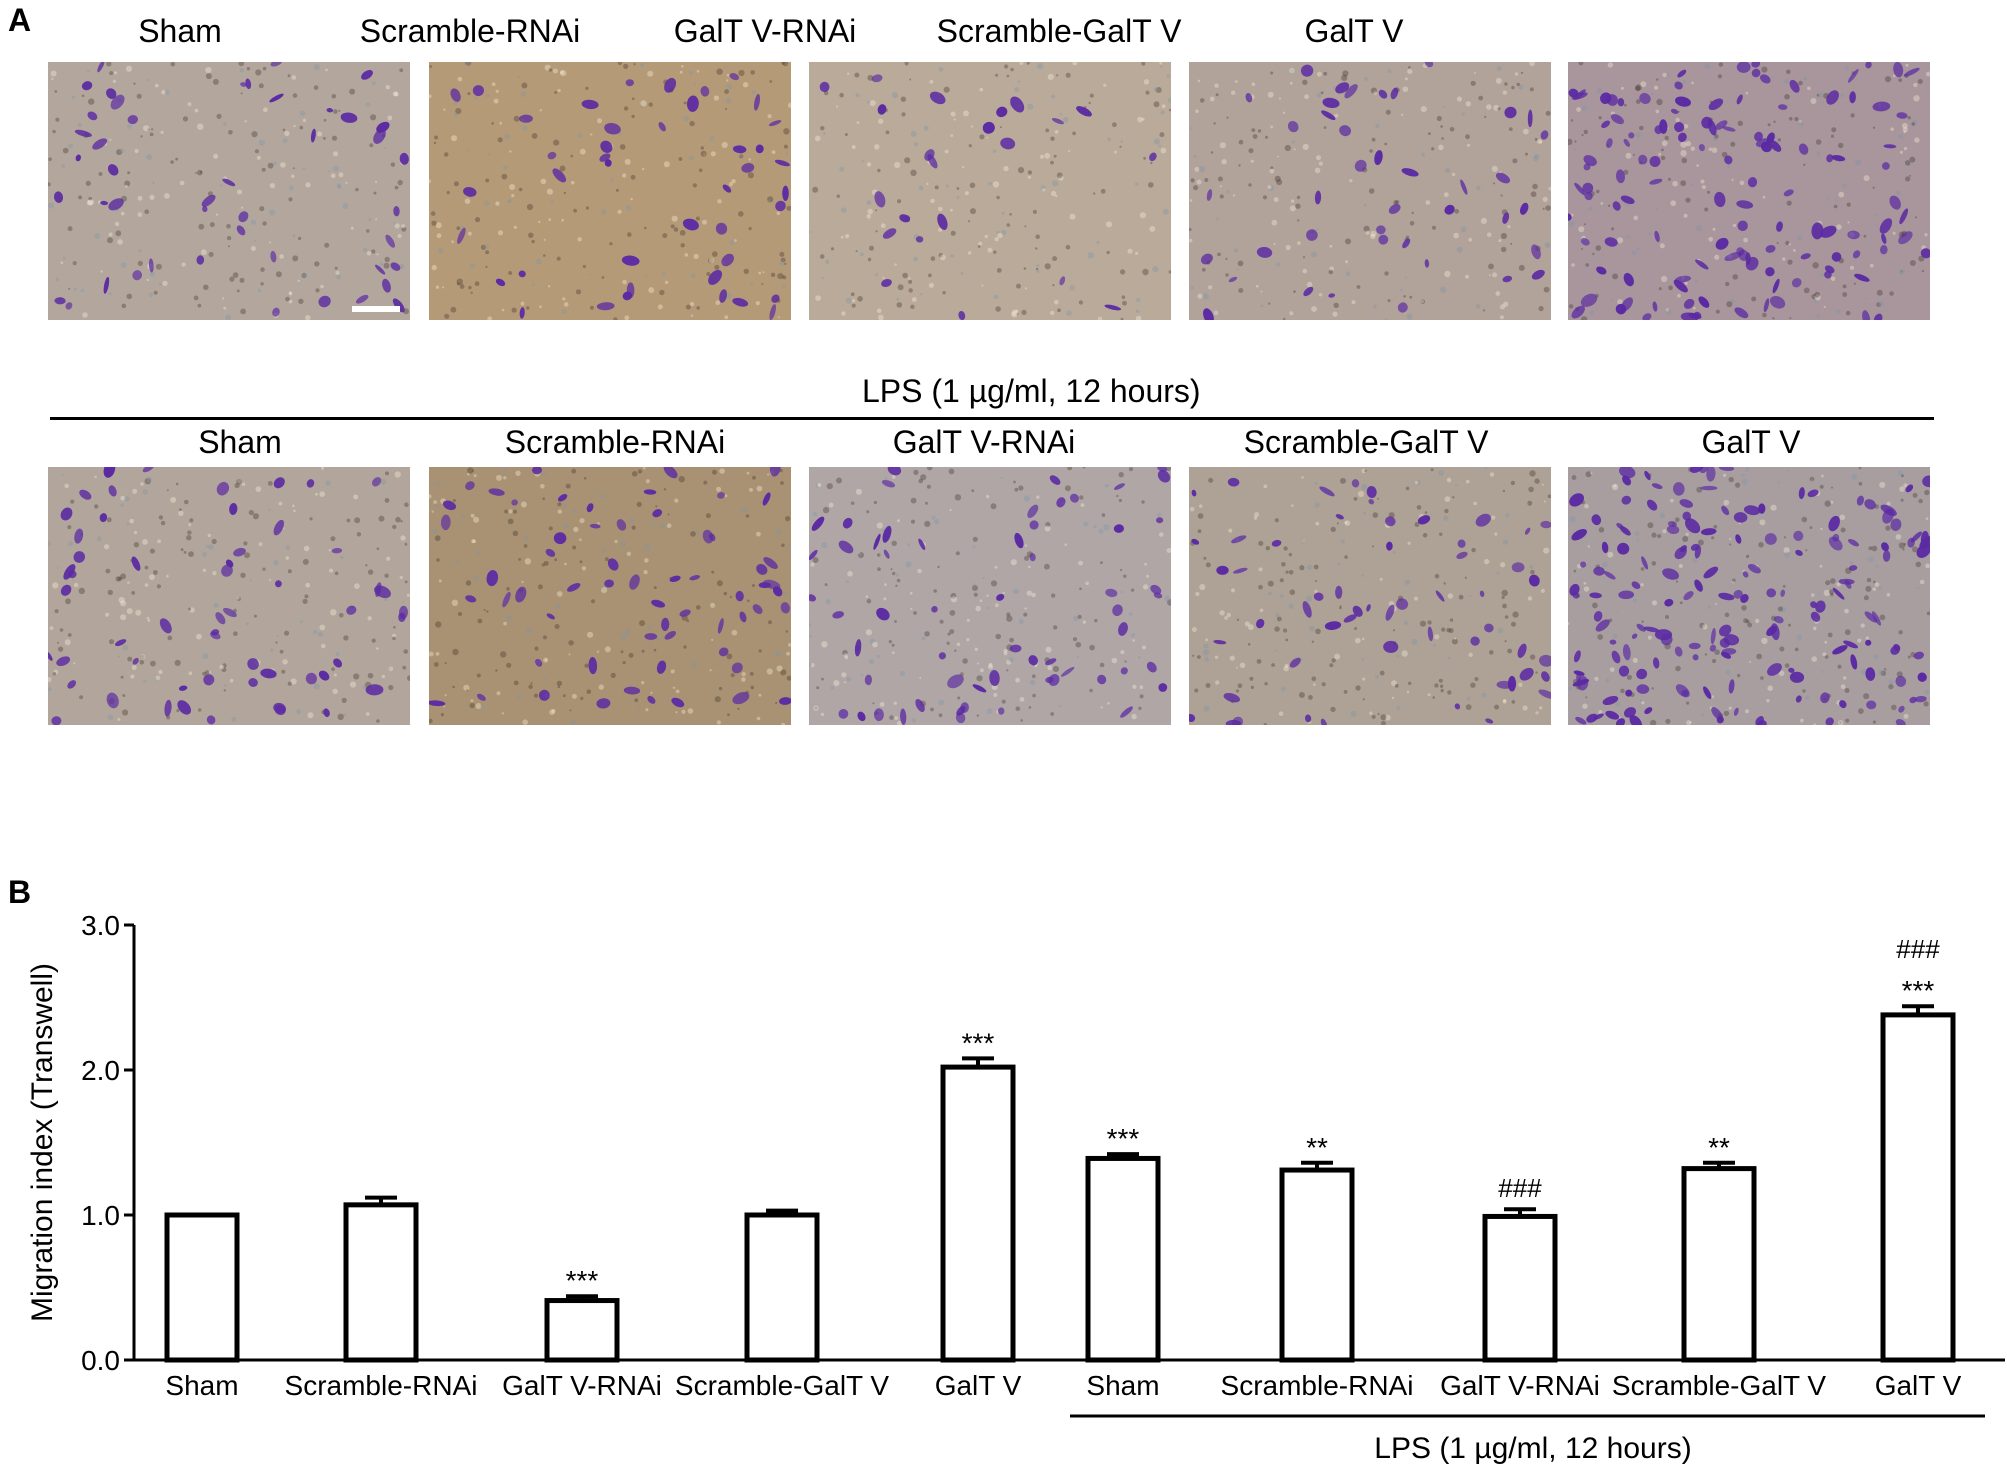 The height and width of the screenshot is (1465, 2007). What do you see at coordinates (470, 31) in the screenshot?
I see `top-label-2: Scramble-RNAi` at bounding box center [470, 31].